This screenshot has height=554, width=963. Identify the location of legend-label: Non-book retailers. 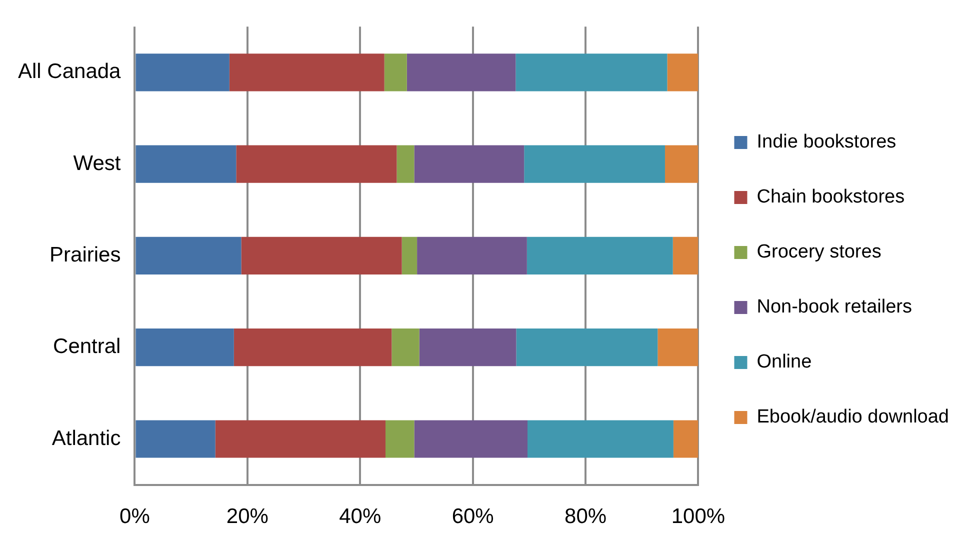
(834, 307).